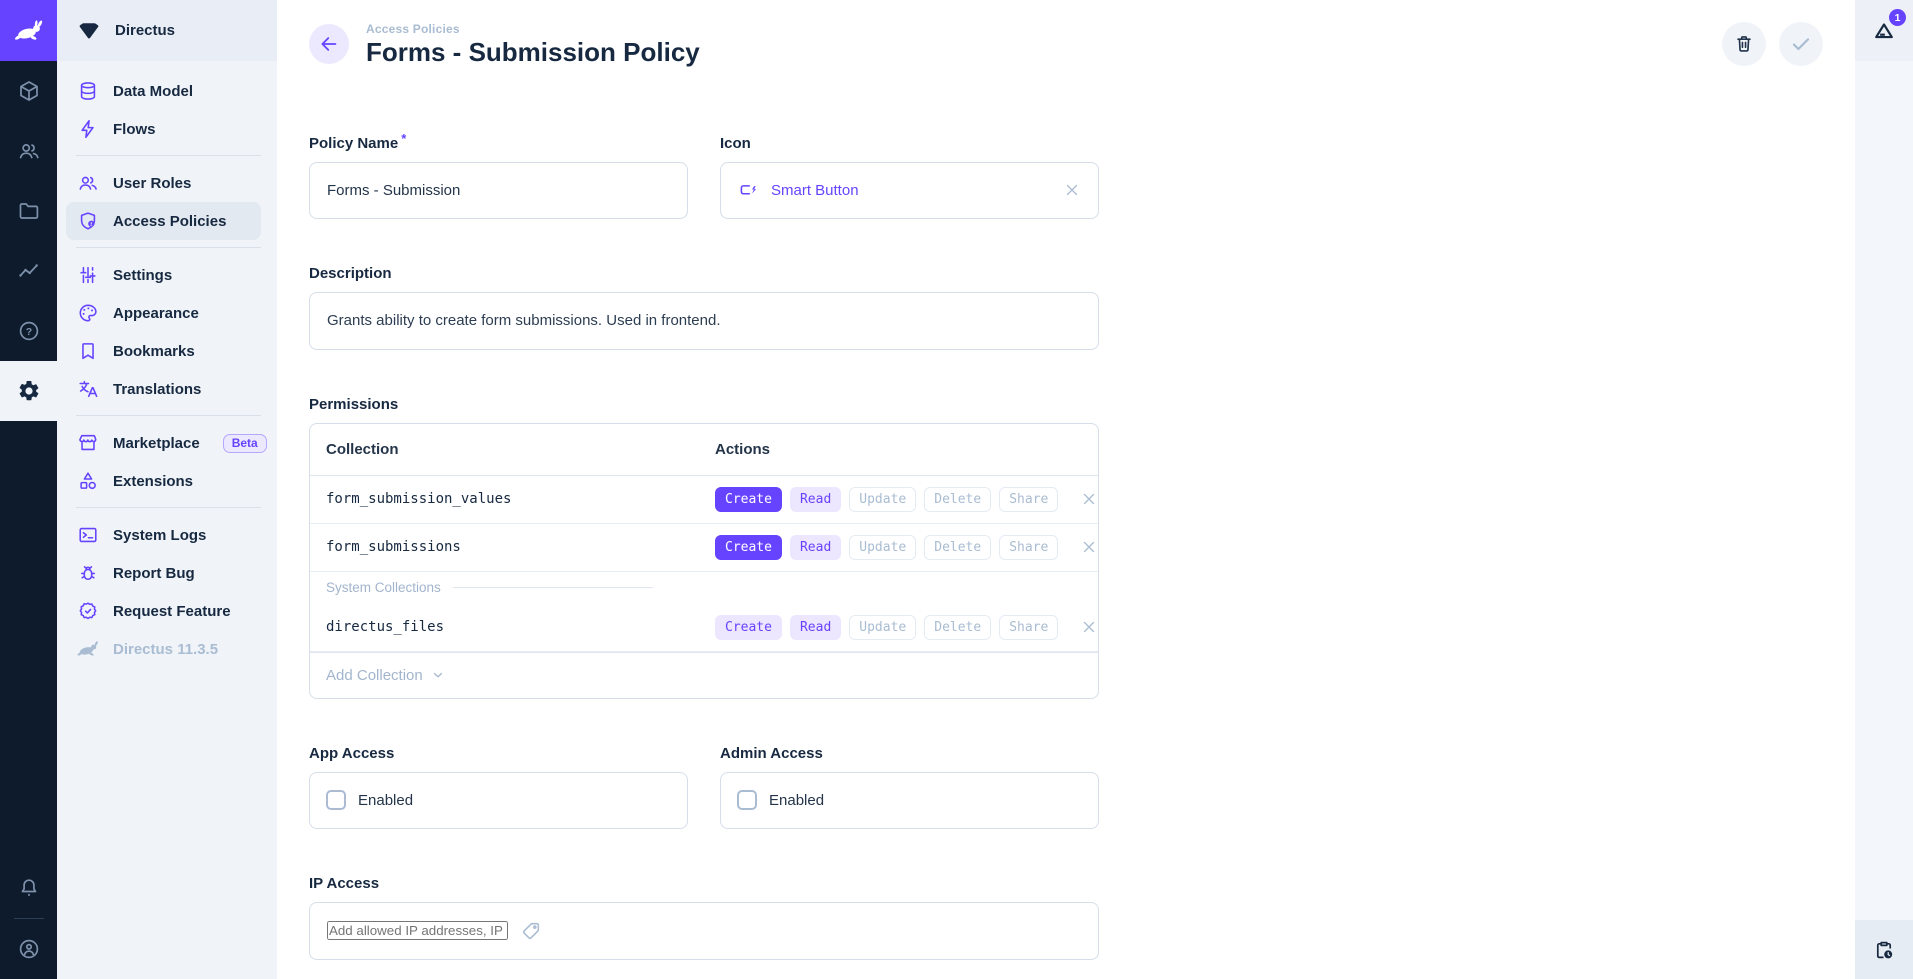 This screenshot has width=1913, height=979. Describe the element at coordinates (1884, 30) in the screenshot. I see `notifications-button: 1` at that location.